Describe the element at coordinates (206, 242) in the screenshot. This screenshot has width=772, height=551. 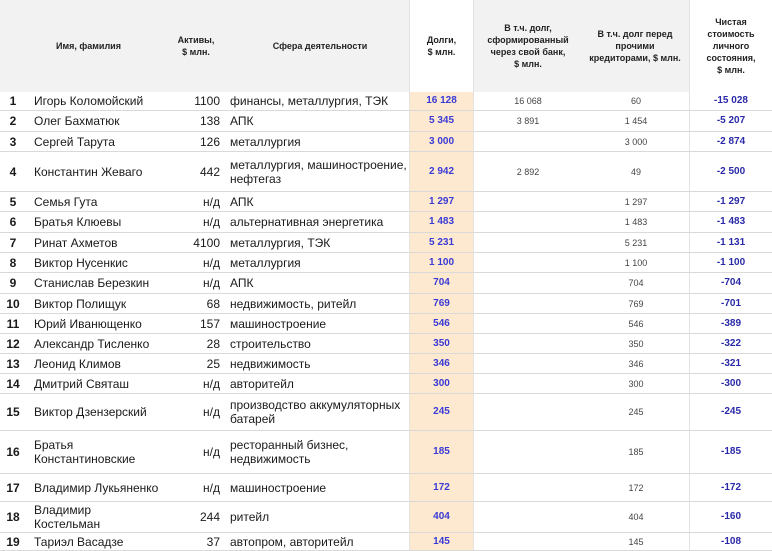
I see `cell-assets: 4100` at that location.